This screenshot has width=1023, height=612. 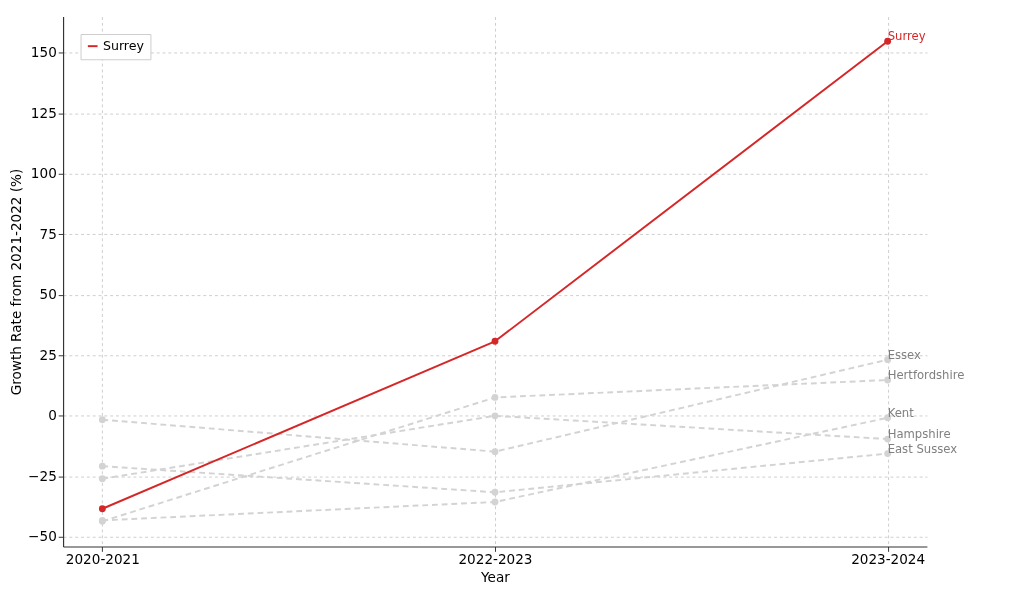 What do you see at coordinates (102, 559) in the screenshot?
I see `x-tick-label: 2020-2021` at bounding box center [102, 559].